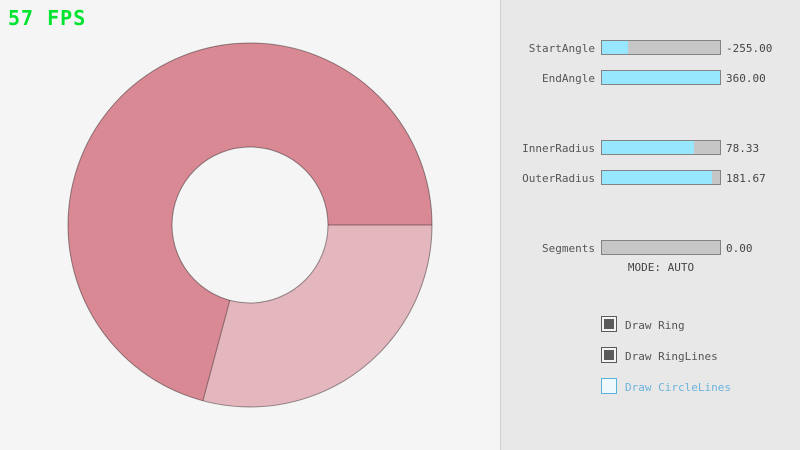 This screenshot has height=450, width=800. Describe the element at coordinates (661, 47) in the screenshot. I see `slider-startangle` at that location.